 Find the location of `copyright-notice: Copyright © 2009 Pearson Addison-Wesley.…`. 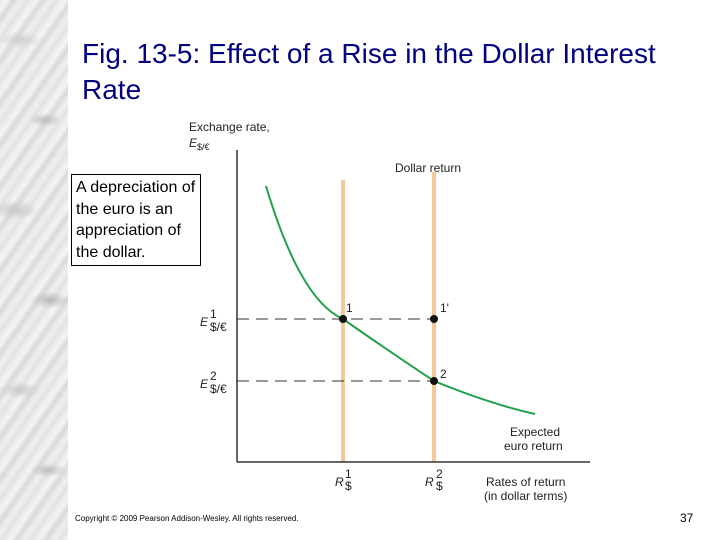

copyright-notice: Copyright © 2009 Pearson Addison-Wesley.… is located at coordinates (187, 518).